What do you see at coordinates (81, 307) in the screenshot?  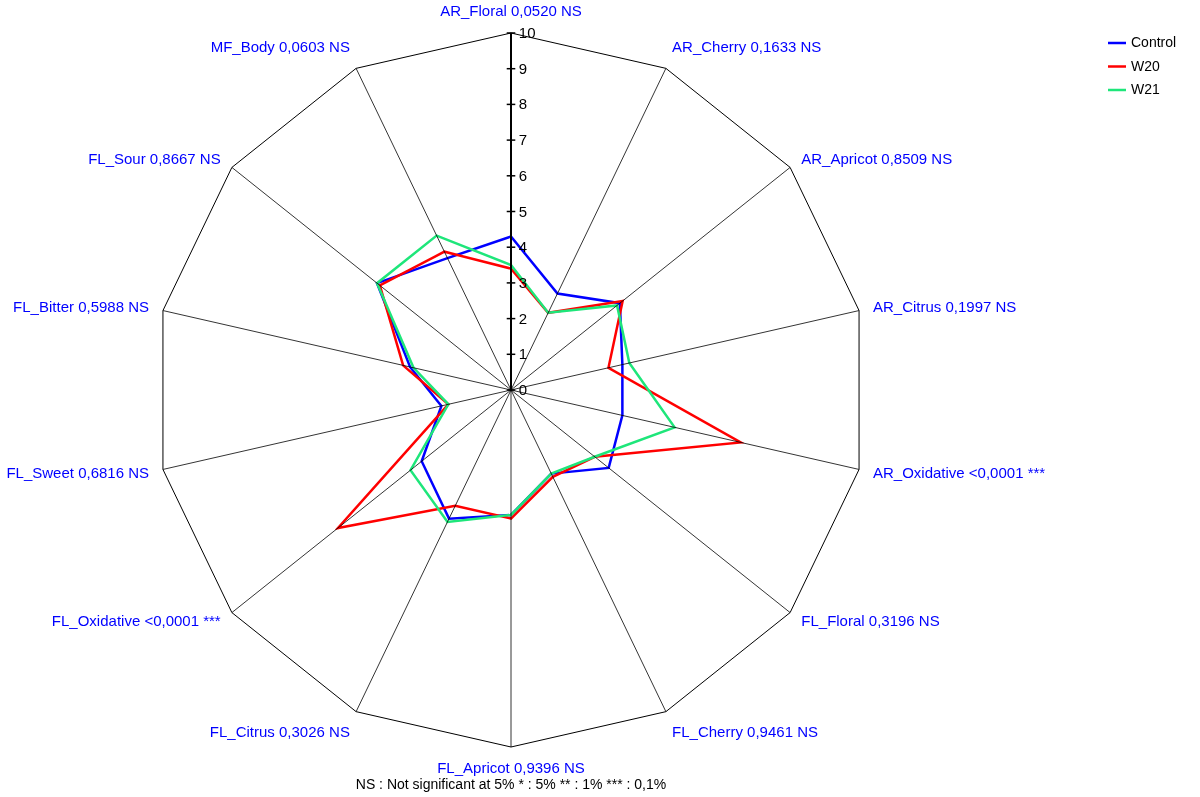 I see `spoke-label: FL_Bitter 0,5988 NS` at bounding box center [81, 307].